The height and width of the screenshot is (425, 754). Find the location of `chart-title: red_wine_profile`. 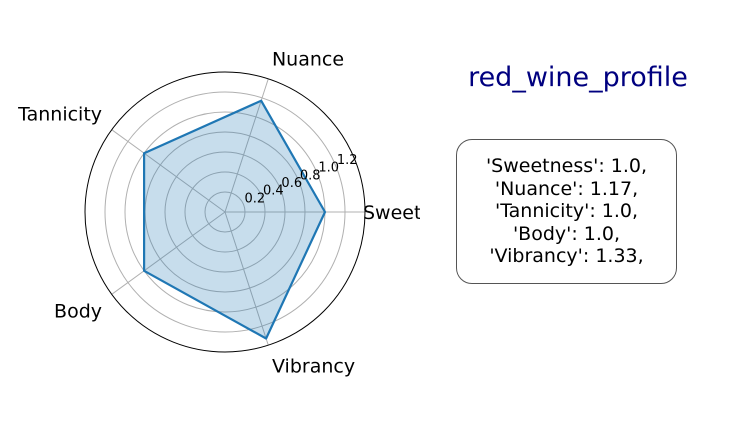

chart-title: red_wine_profile is located at coordinates (578, 77).